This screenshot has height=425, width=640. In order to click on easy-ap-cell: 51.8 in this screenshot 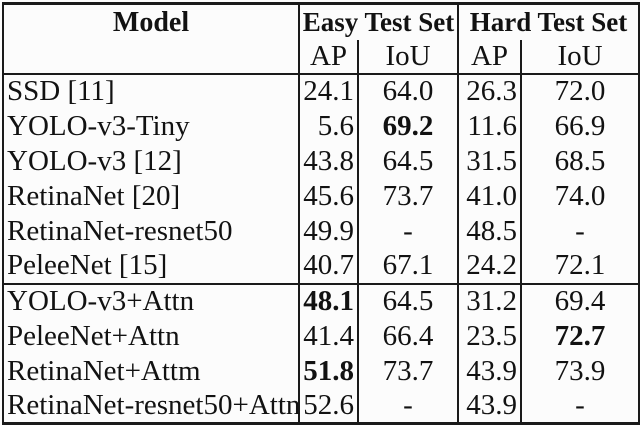, I will do `click(329, 371)`.